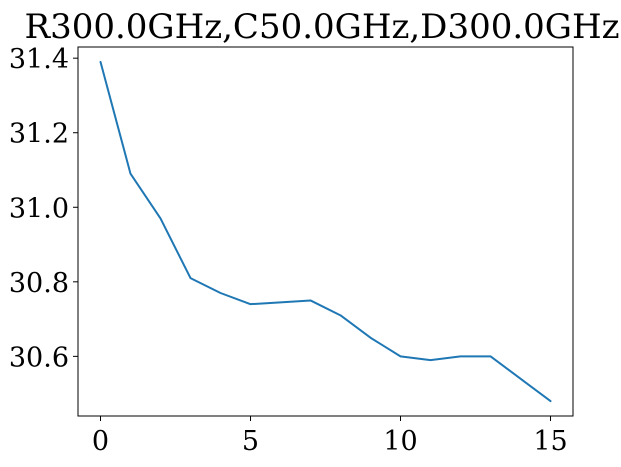  What do you see at coordinates (39, 208) in the screenshot?
I see `y-tick-label: 31.0` at bounding box center [39, 208].